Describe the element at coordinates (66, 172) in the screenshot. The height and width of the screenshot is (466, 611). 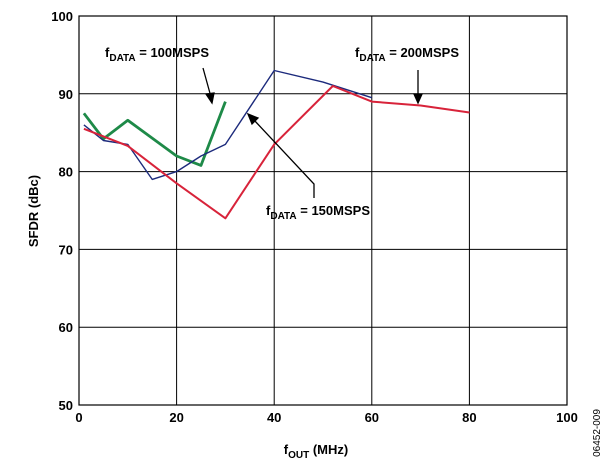
I see `y-tick-label-80: 80` at that location.